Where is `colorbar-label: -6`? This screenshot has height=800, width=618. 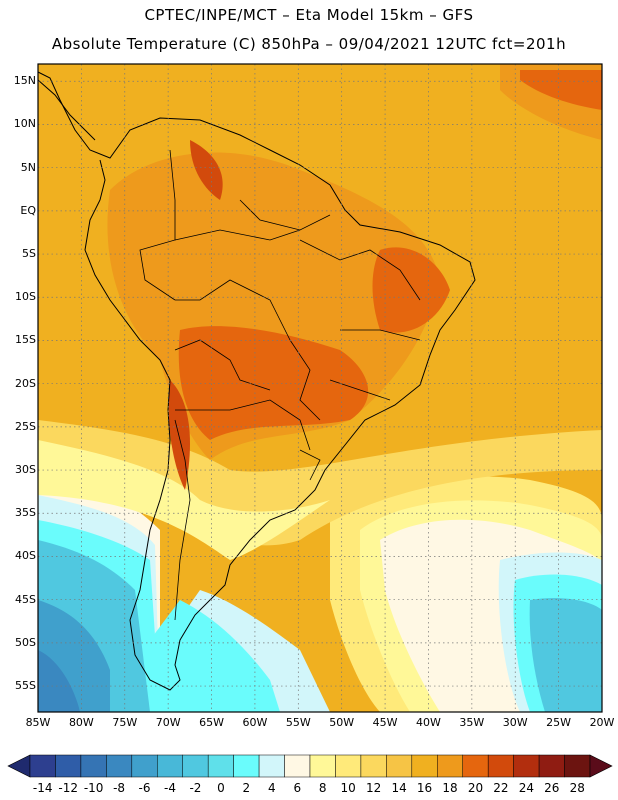
colorbar-label: -6 is located at coordinates (144, 788).